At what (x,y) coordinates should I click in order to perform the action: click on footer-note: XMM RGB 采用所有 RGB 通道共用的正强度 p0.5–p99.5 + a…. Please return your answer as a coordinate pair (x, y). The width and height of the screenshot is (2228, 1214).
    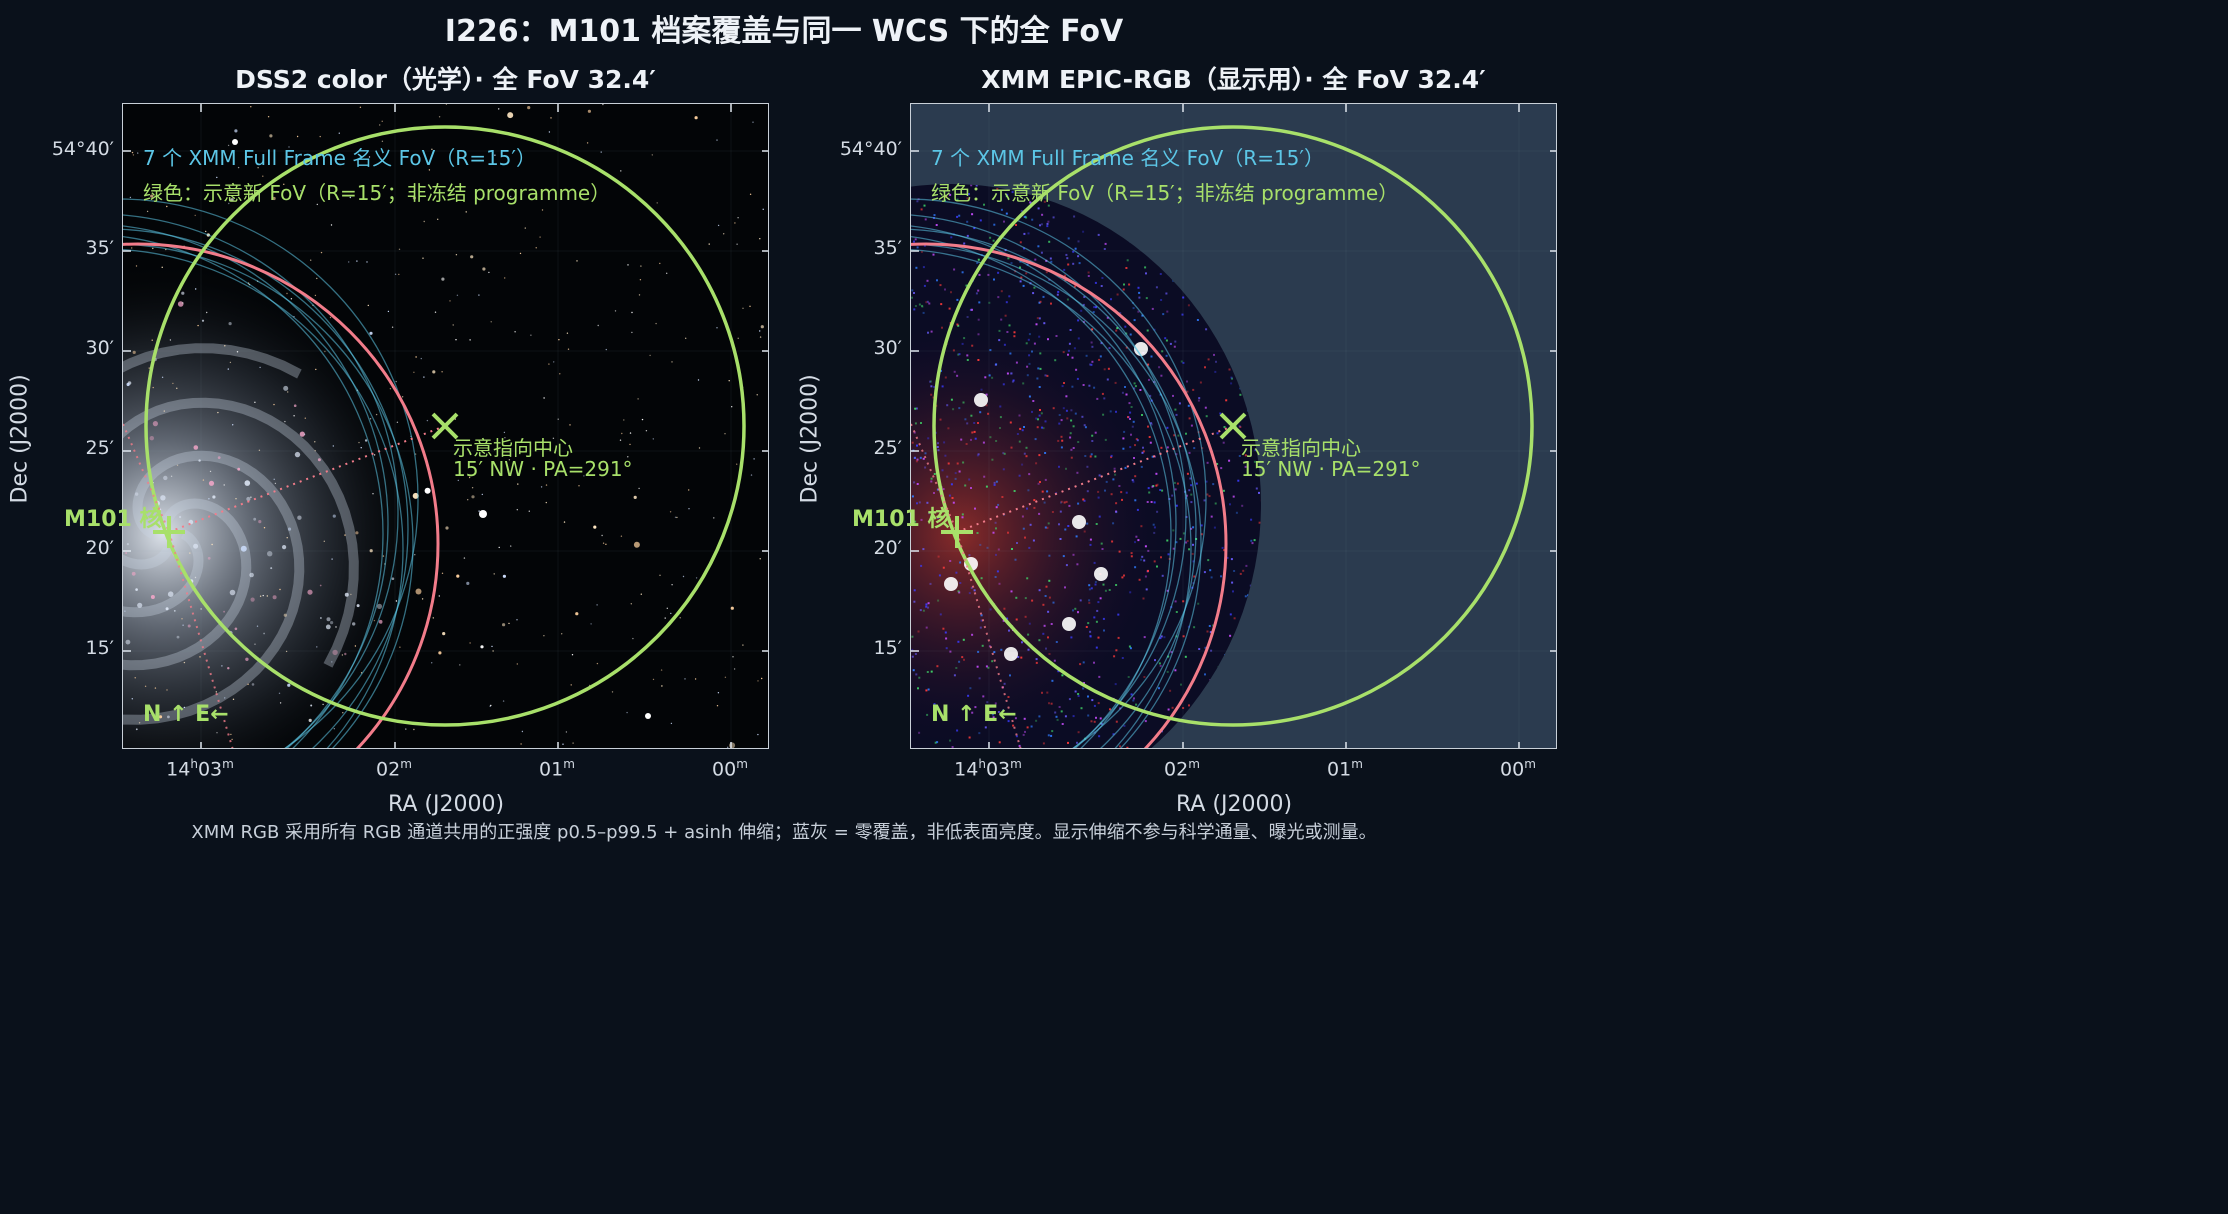
    Looking at the image, I should click on (784, 832).